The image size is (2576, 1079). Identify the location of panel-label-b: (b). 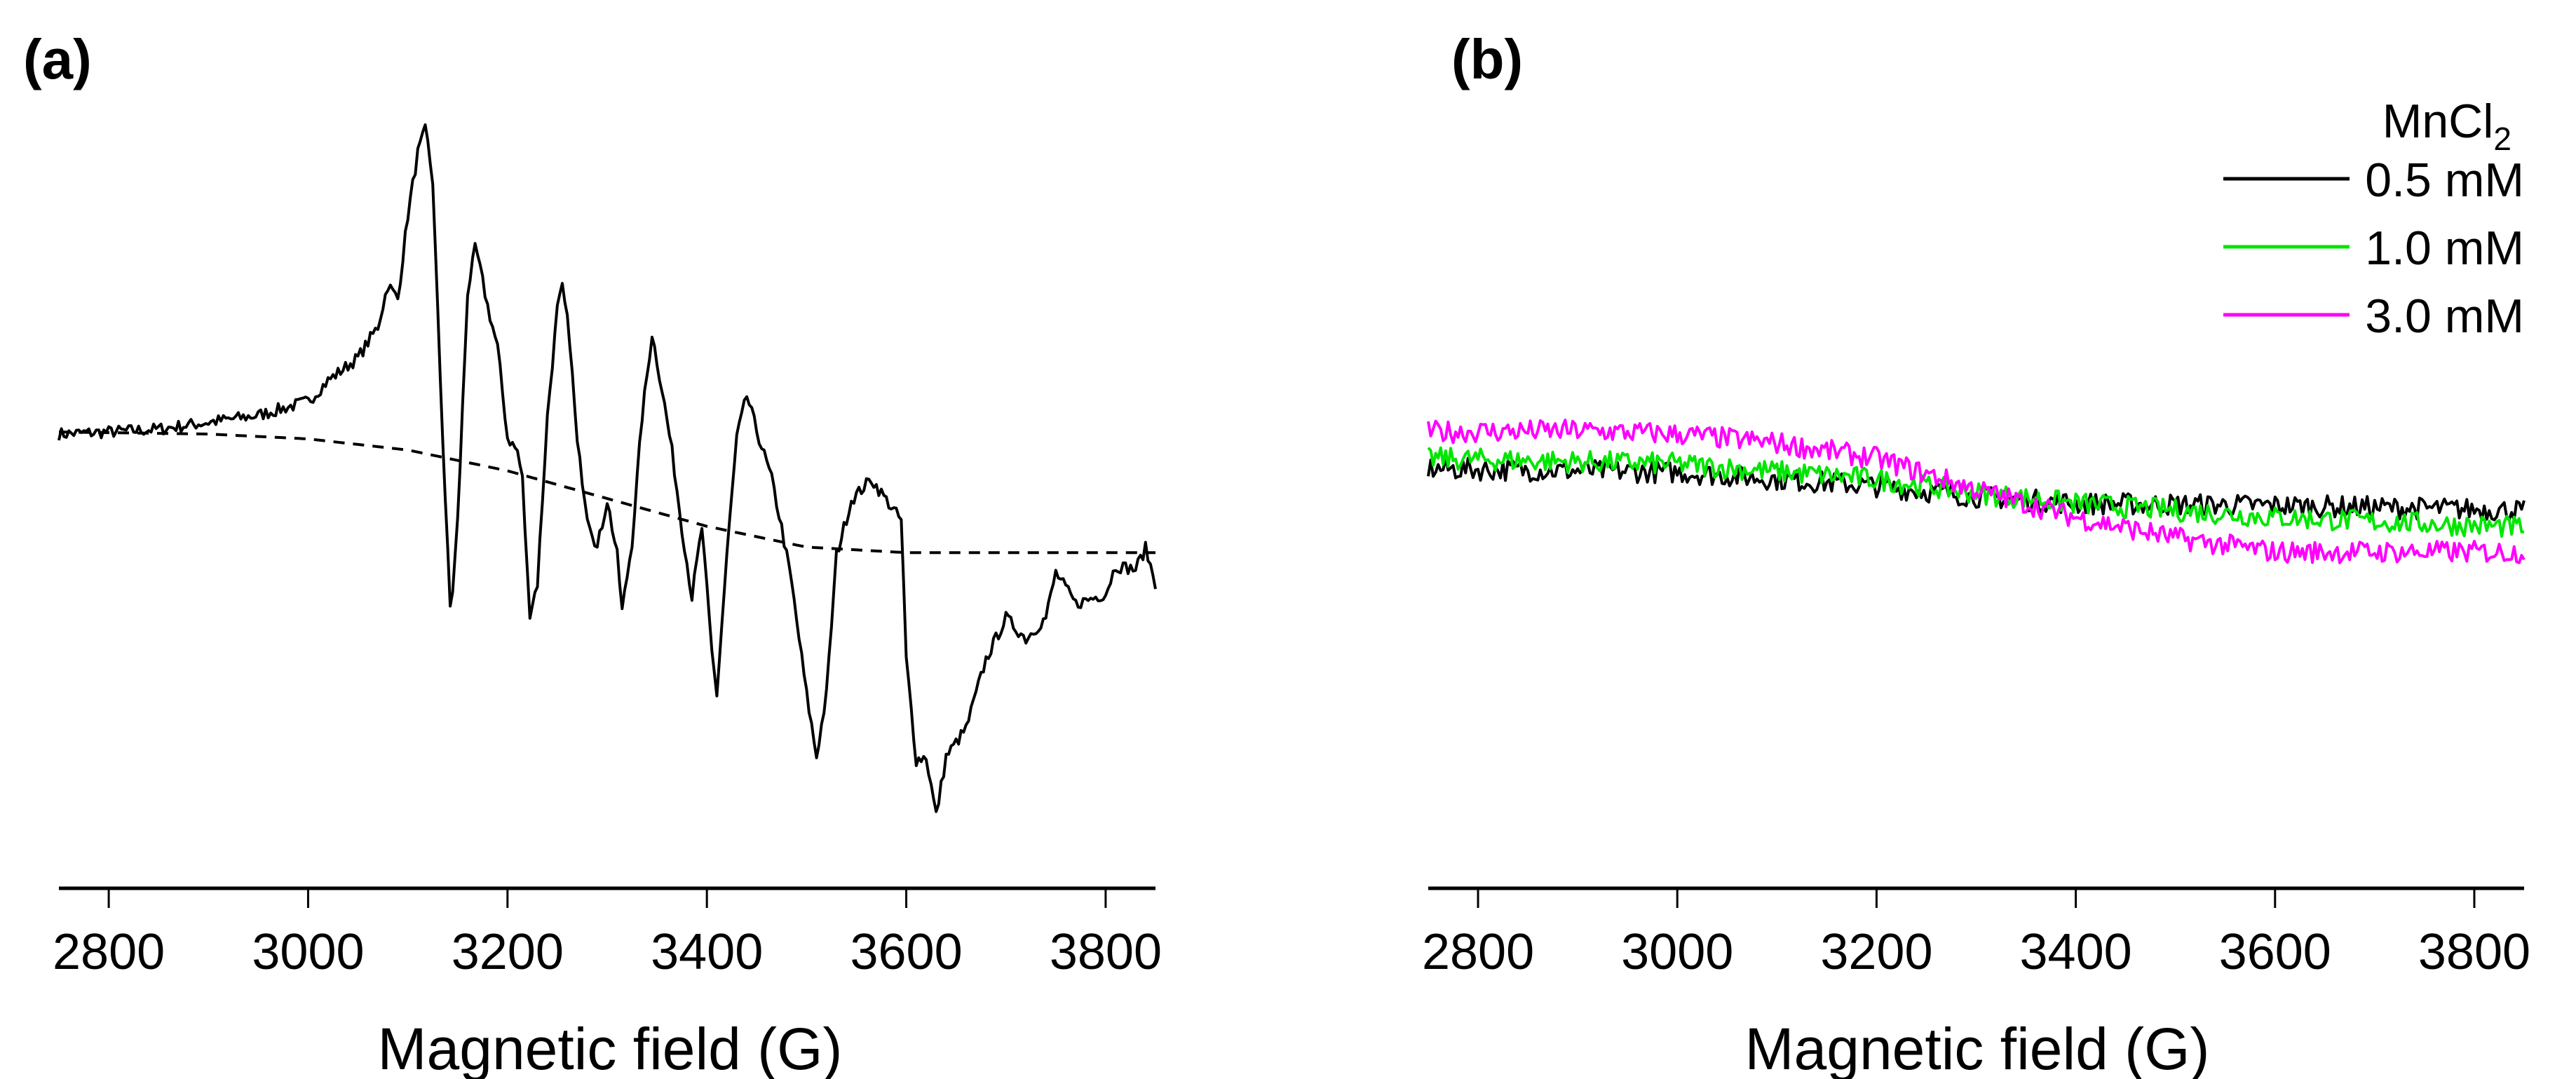
(1487, 59).